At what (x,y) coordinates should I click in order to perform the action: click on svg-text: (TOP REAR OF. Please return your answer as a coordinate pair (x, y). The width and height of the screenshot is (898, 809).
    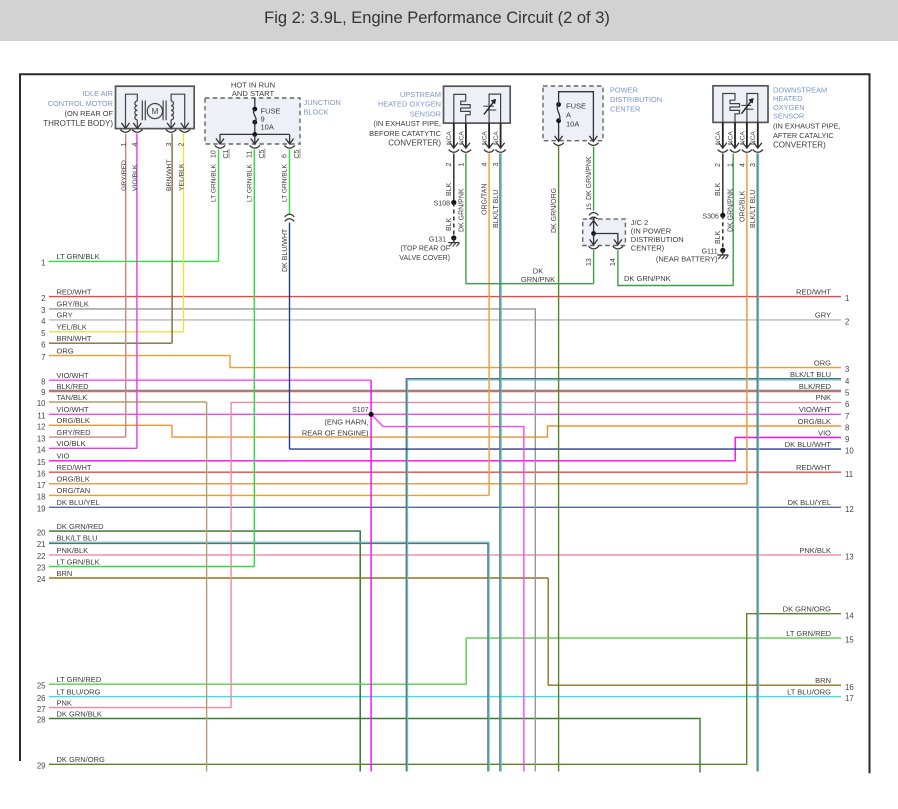
    Looking at the image, I should click on (425, 249).